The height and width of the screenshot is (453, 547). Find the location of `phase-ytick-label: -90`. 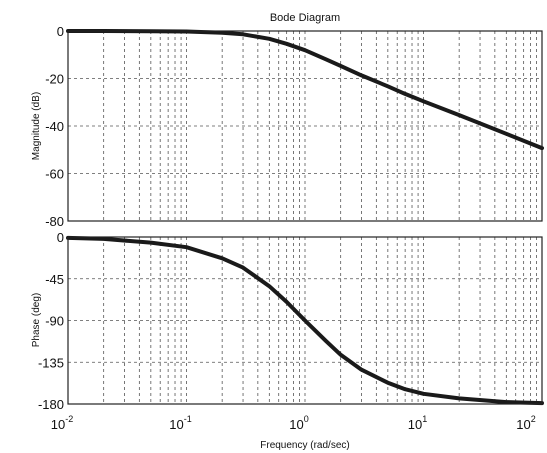

phase-ytick-label: -90 is located at coordinates (54, 321).